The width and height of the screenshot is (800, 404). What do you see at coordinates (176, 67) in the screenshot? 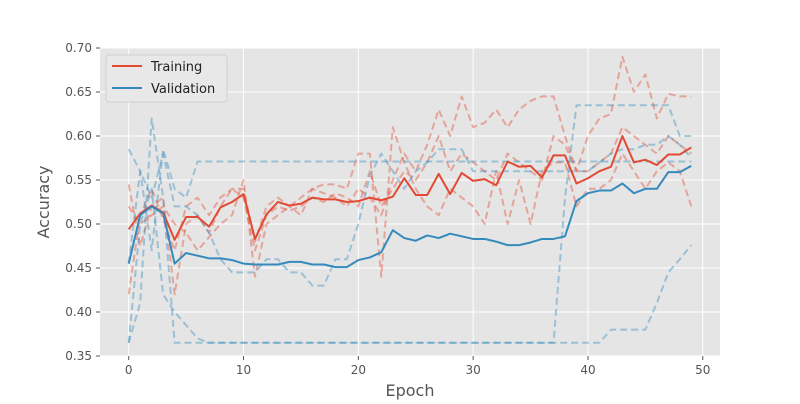
I see `legend-training-label: Training` at bounding box center [176, 67].